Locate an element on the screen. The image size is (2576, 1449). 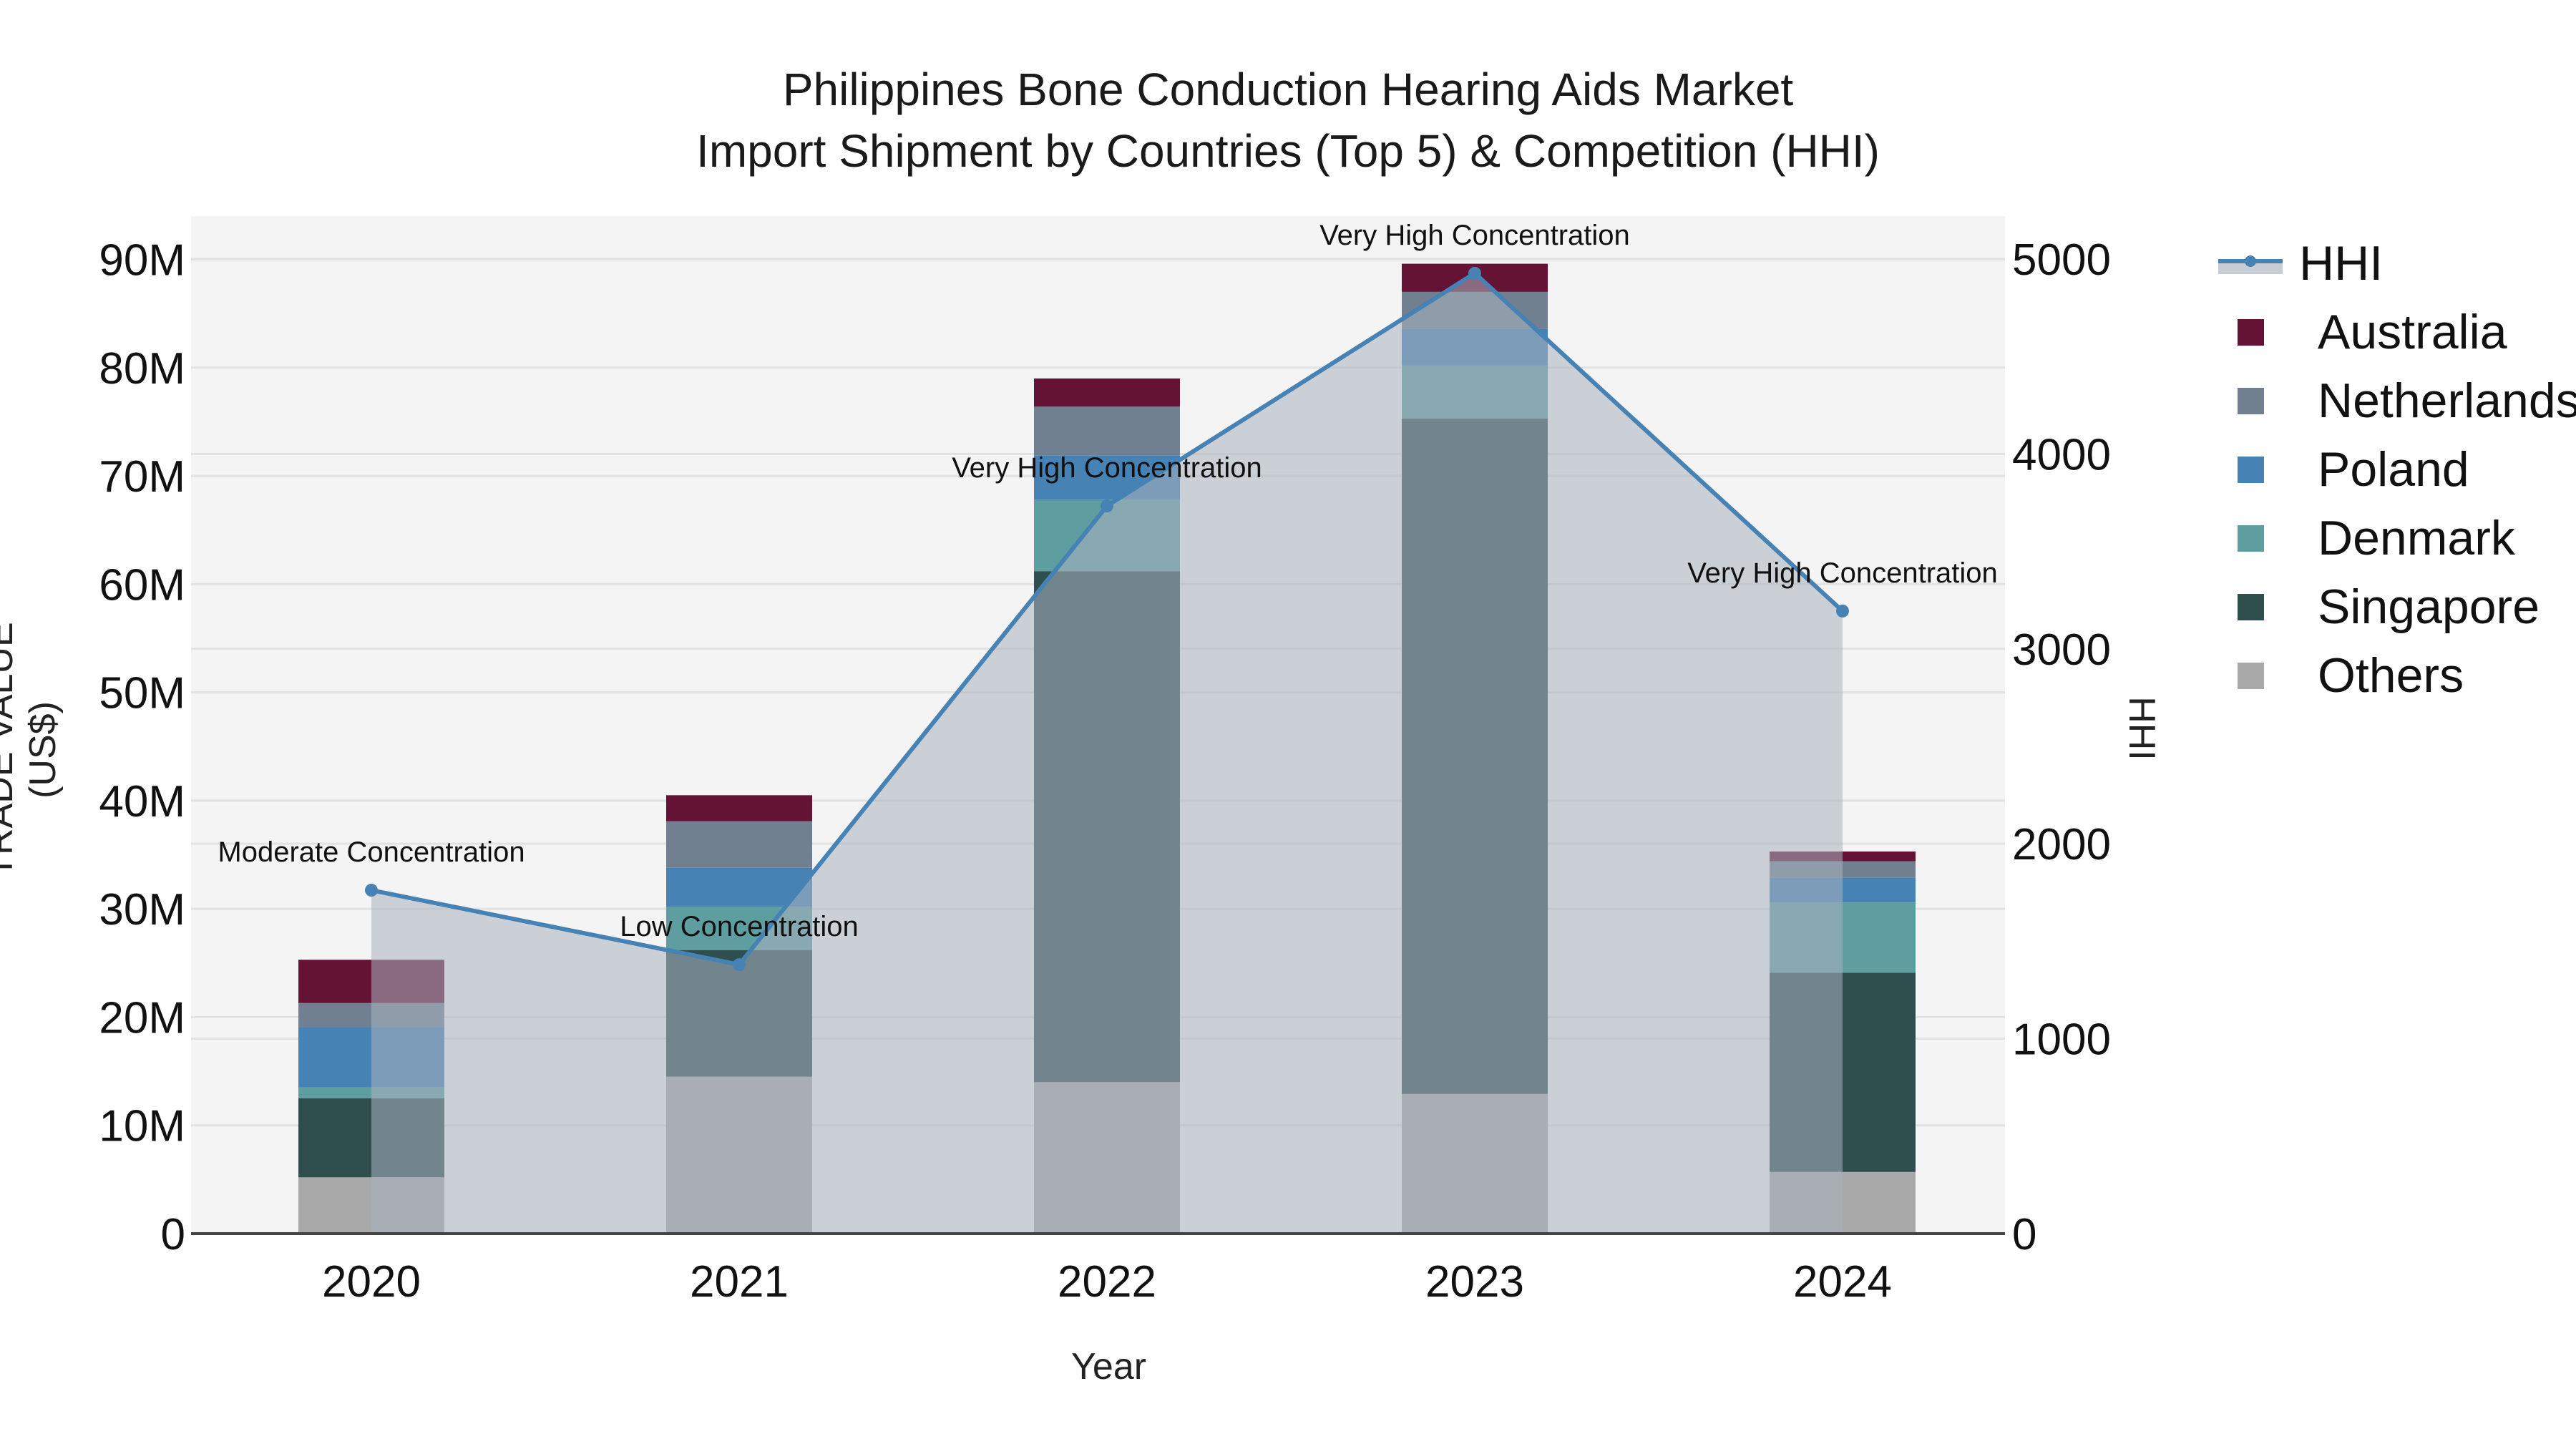
x-tick-label: 2023 is located at coordinates (1474, 1282).